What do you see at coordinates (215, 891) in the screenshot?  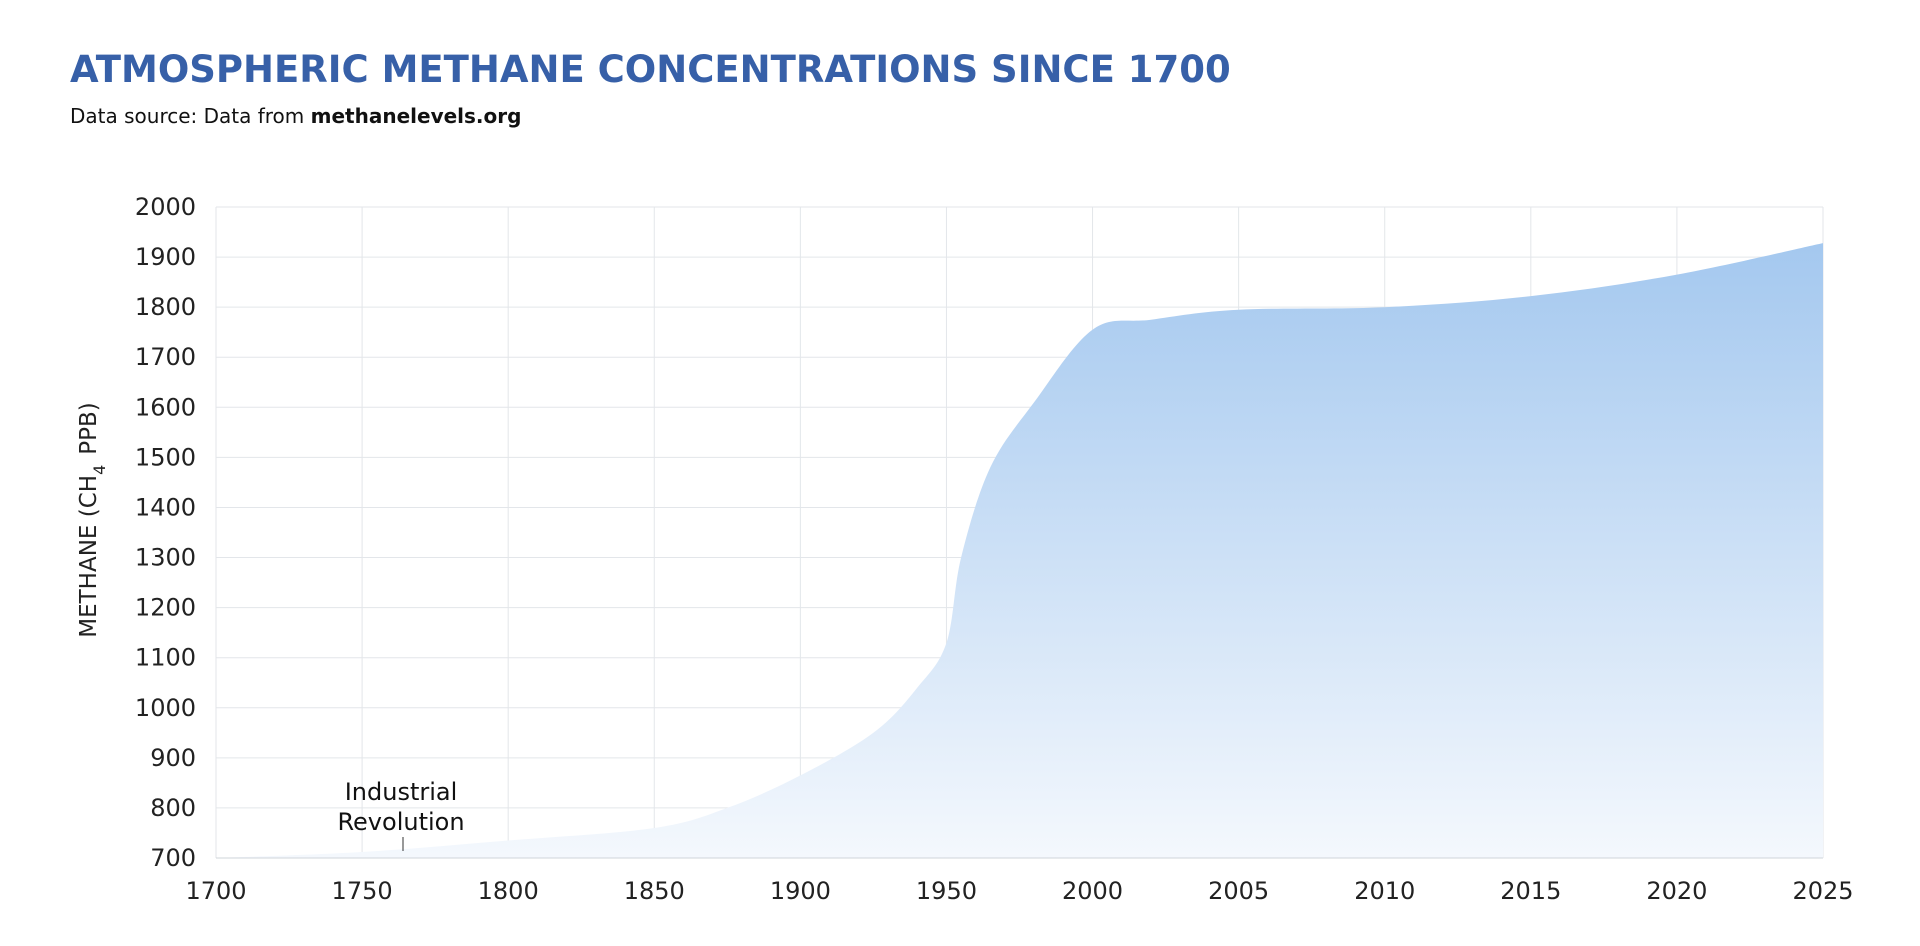 I see `x-tick-label: 1700` at bounding box center [215, 891].